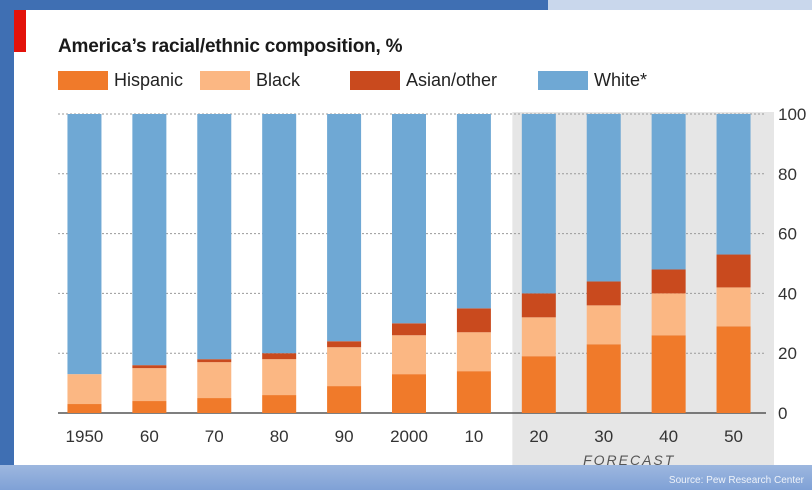 The image size is (812, 490). What do you see at coordinates (782, 413) in the screenshot?
I see `y-tick-label: 0` at bounding box center [782, 413].